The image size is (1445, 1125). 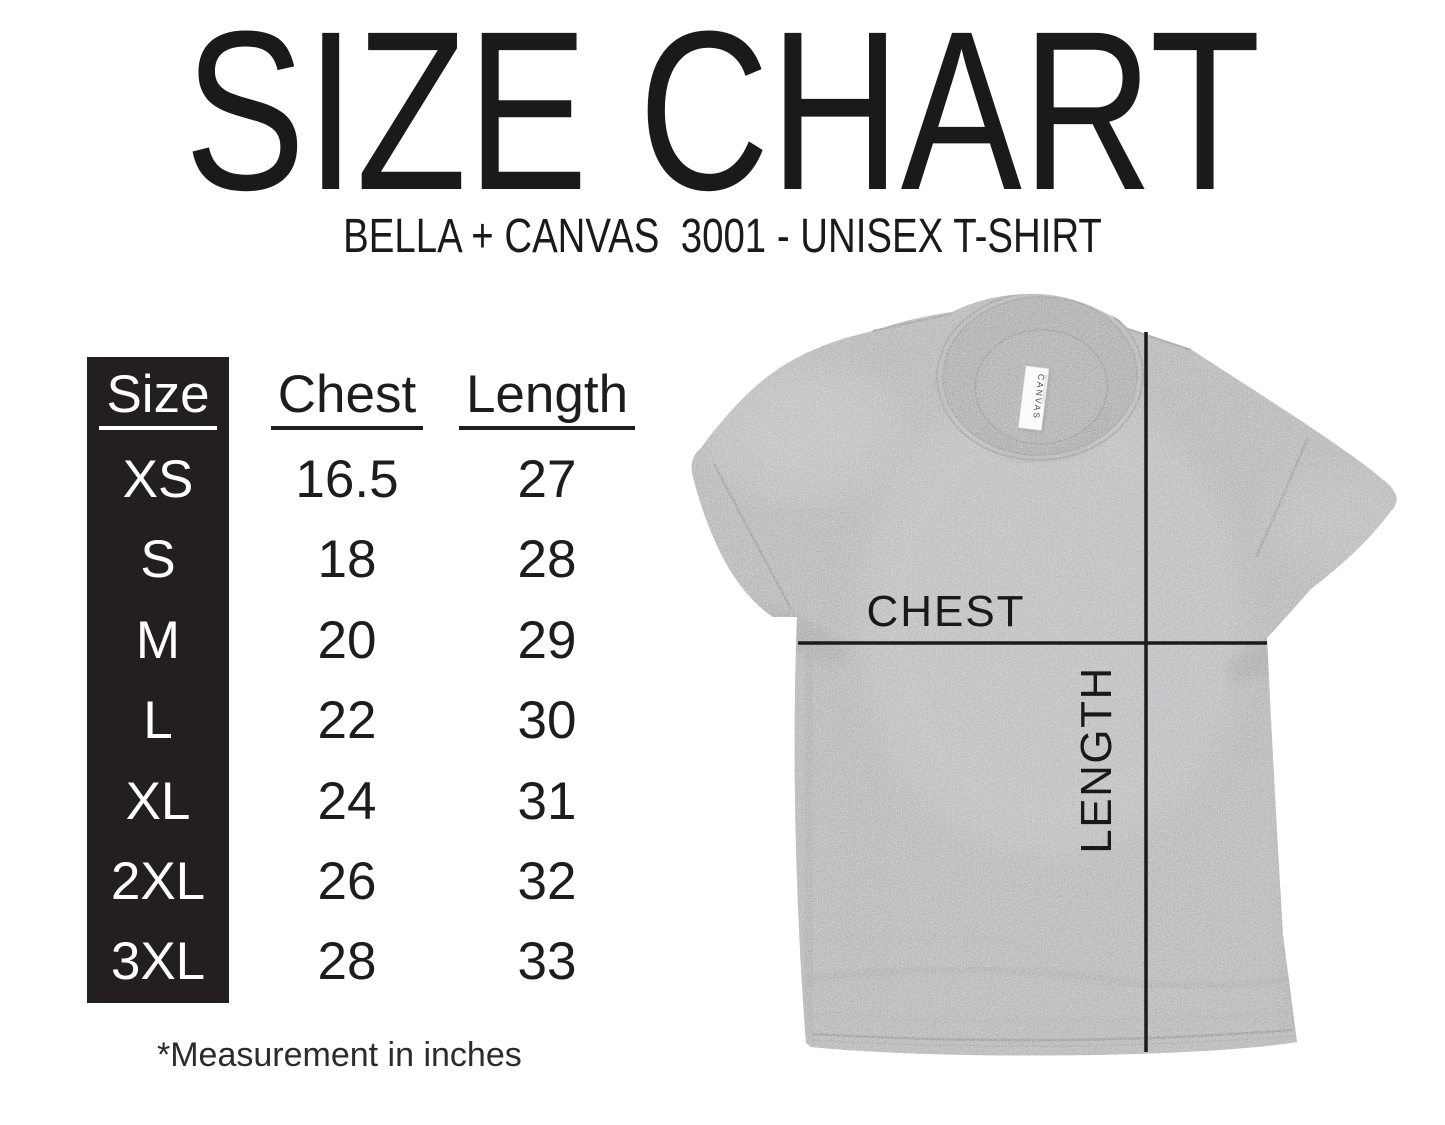 I want to click on tag-sub-text: BELLA+CANVAS, so click(x=1045, y=389).